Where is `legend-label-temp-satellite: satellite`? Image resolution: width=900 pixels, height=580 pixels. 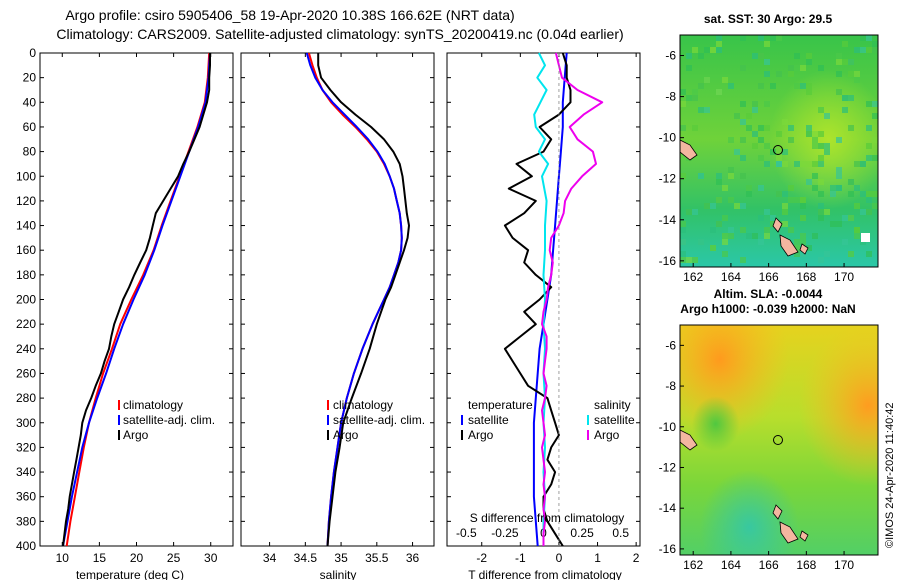 legend-label-temp-satellite: satellite is located at coordinates (488, 420).